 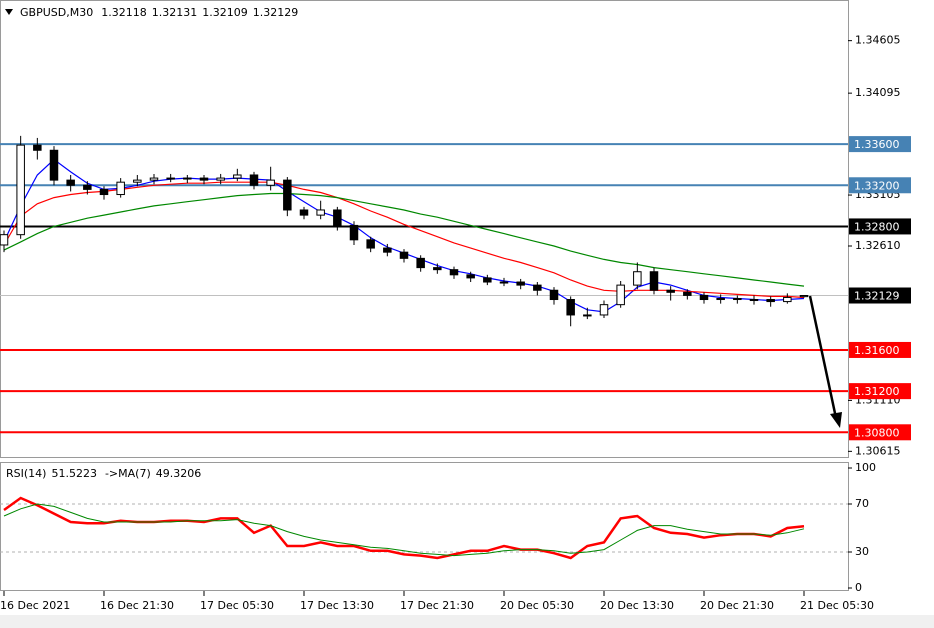 What do you see at coordinates (404, 239) in the screenshot?
I see `moving-average` at bounding box center [404, 239].